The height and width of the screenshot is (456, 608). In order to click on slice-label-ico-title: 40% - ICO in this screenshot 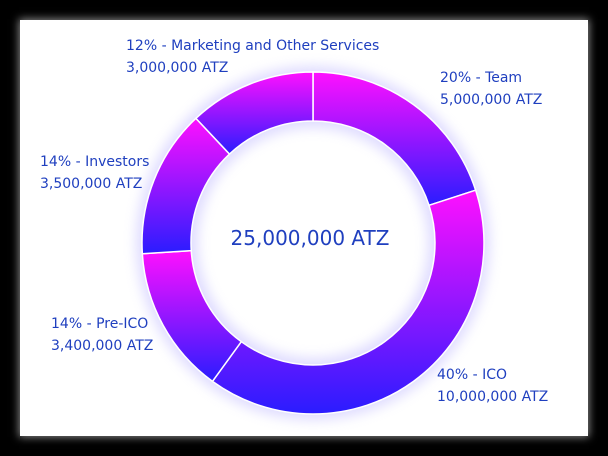, I will do `click(472, 375)`.